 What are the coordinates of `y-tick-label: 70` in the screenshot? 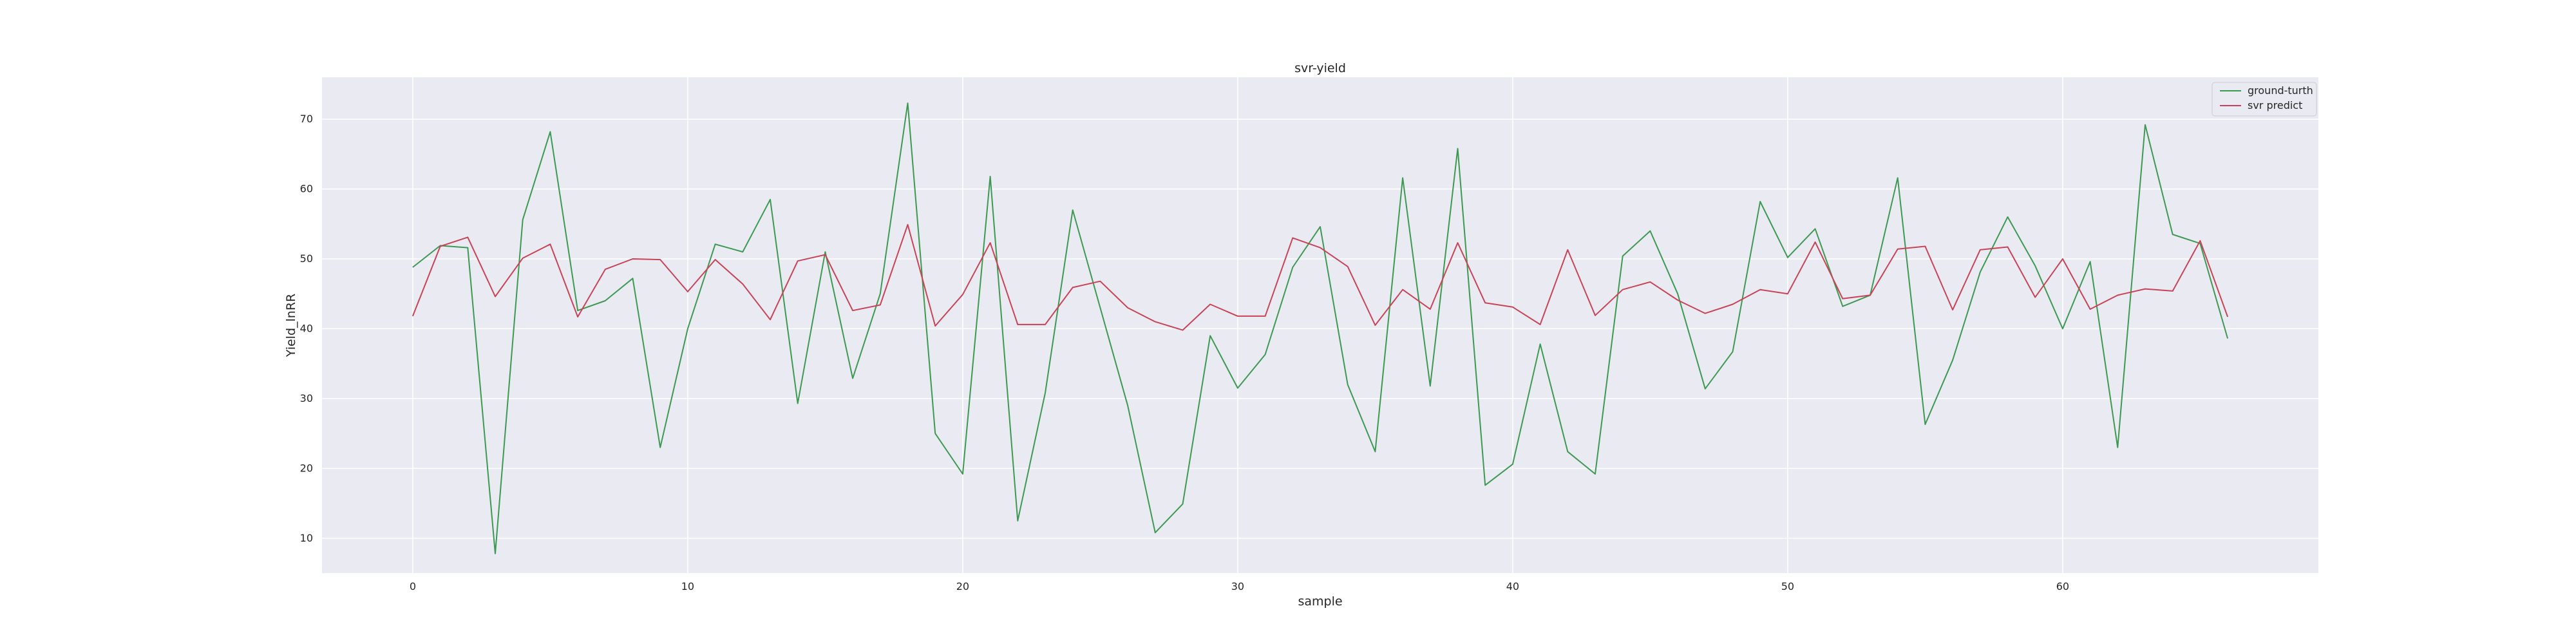 It's located at (306, 119).